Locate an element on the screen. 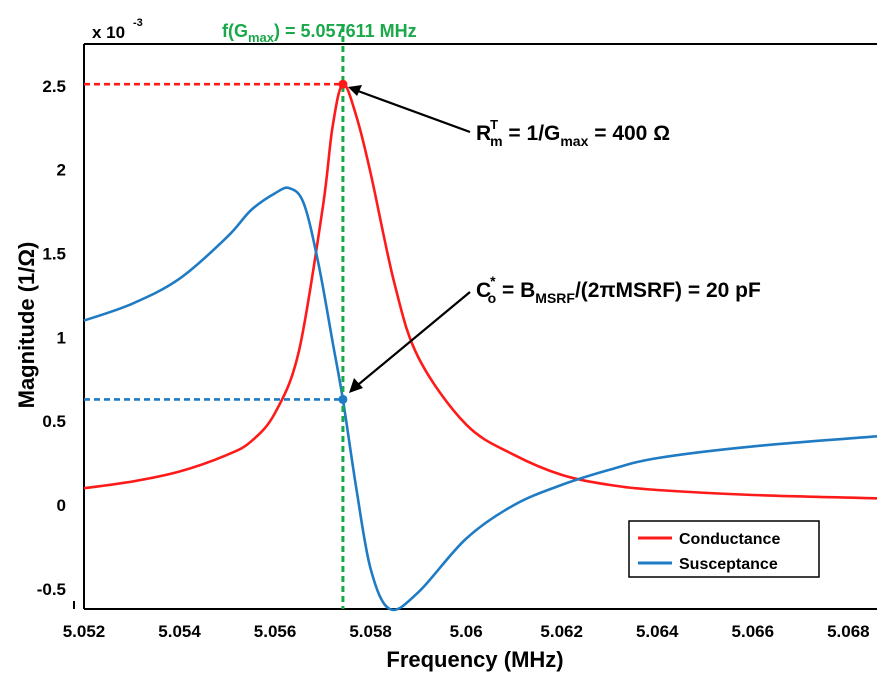 The width and height of the screenshot is (877, 677). legend-label-susceptance: Susceptance is located at coordinates (728, 564).